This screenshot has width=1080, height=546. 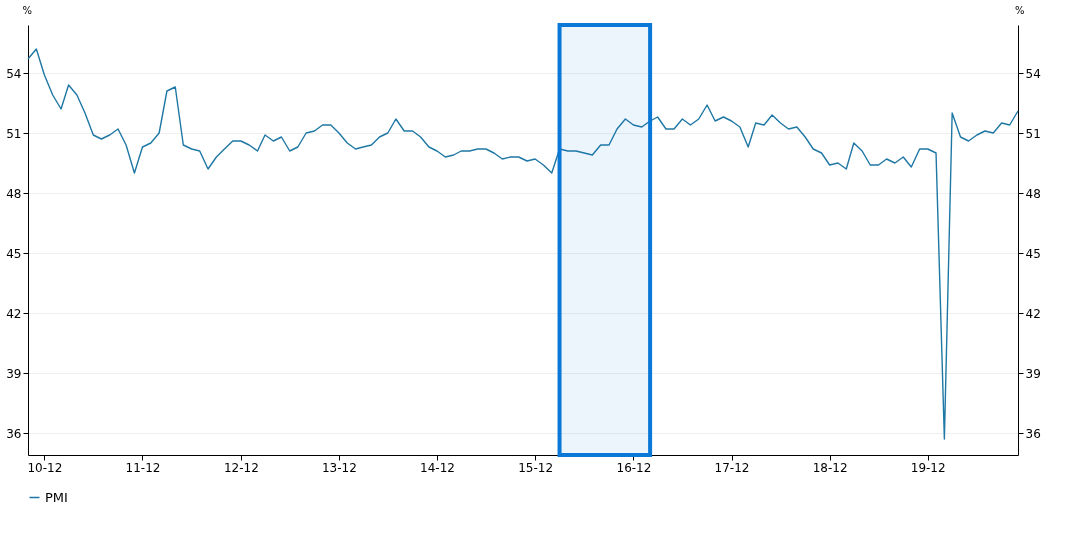 I want to click on y-tick-label: 54, so click(x=14, y=73).